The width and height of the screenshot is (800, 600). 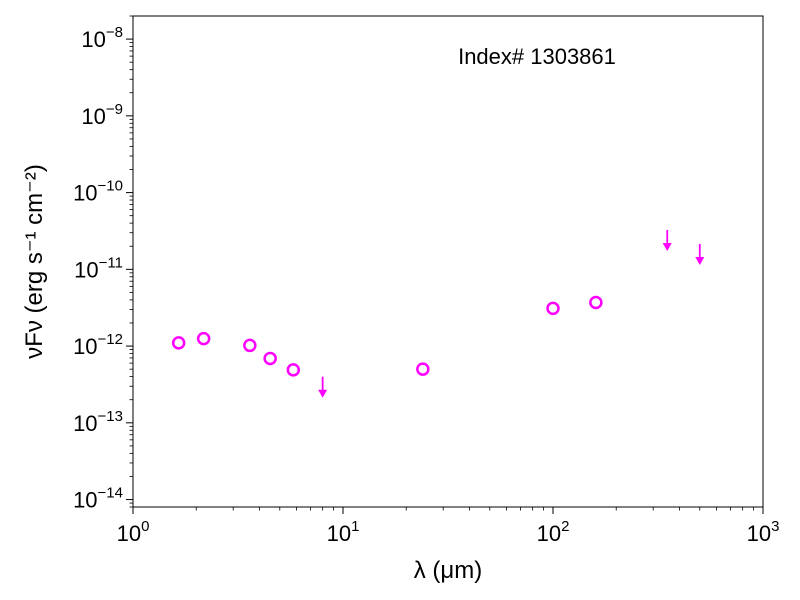 What do you see at coordinates (537, 56) in the screenshot?
I see `chart-annotation: Index# 1303861` at bounding box center [537, 56].